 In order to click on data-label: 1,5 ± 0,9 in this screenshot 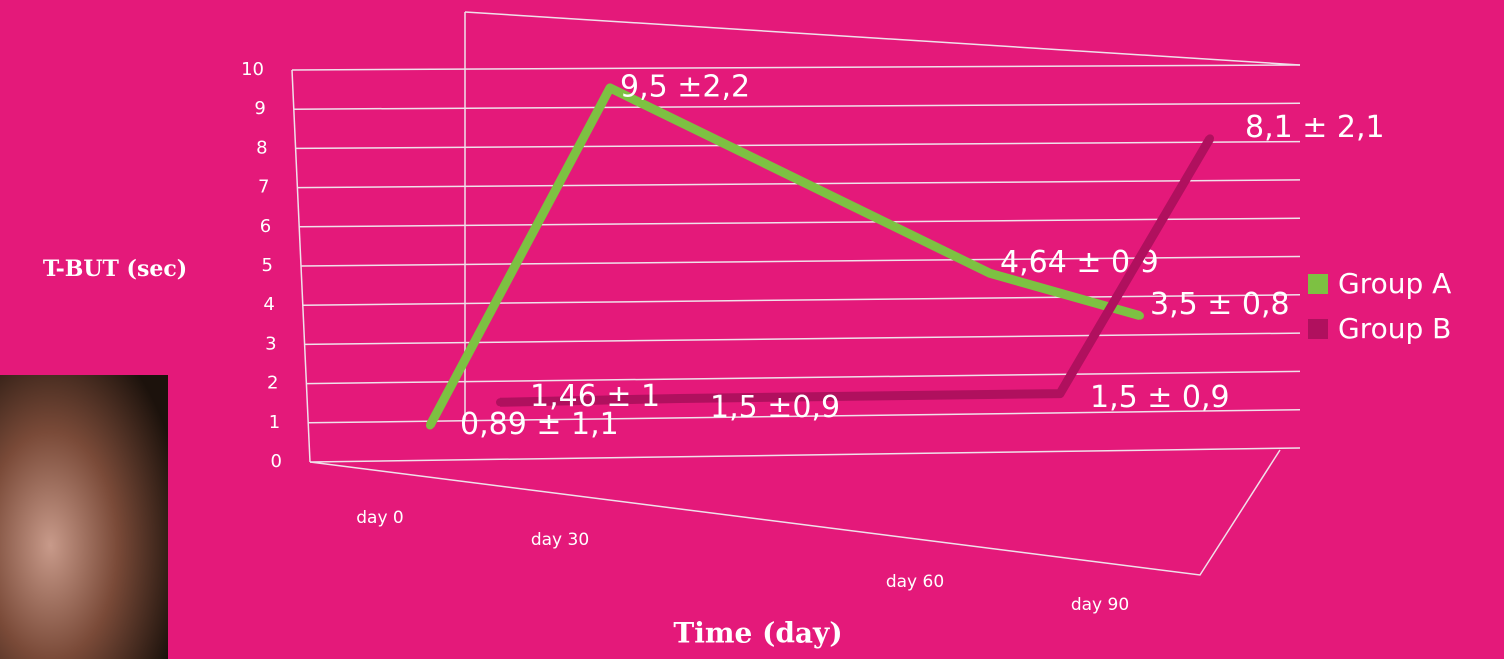, I will do `click(1160, 397)`.